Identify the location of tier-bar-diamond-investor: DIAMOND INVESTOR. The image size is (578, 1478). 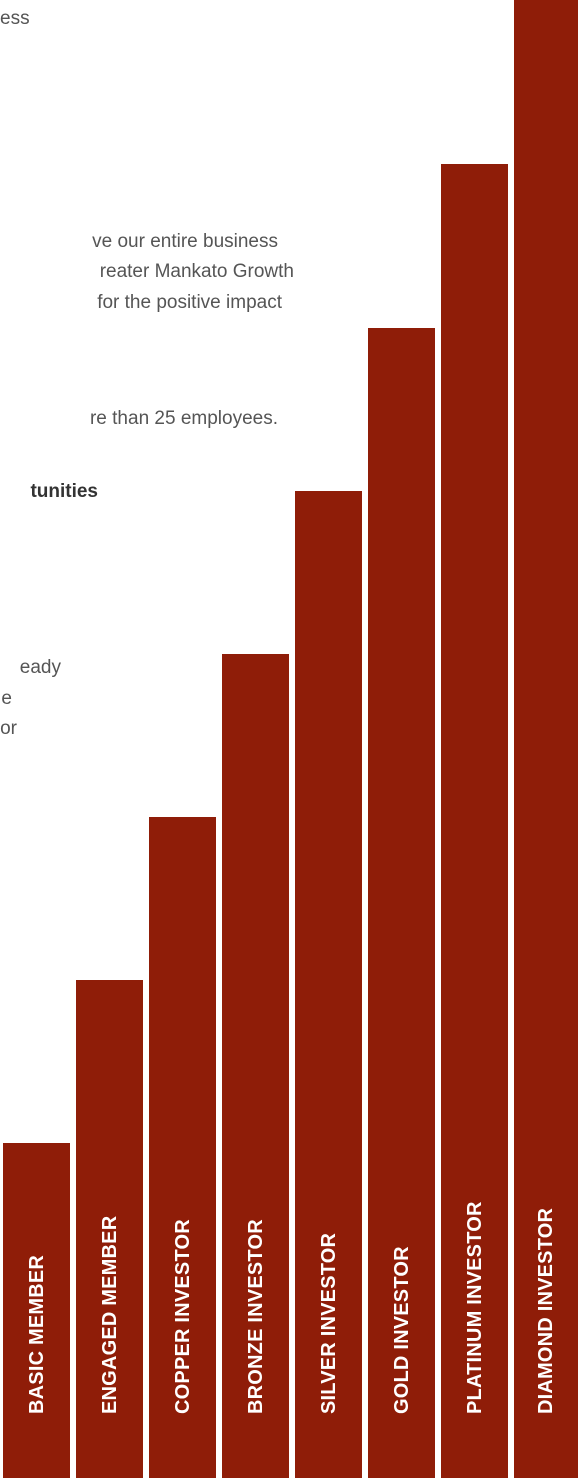
(546, 739).